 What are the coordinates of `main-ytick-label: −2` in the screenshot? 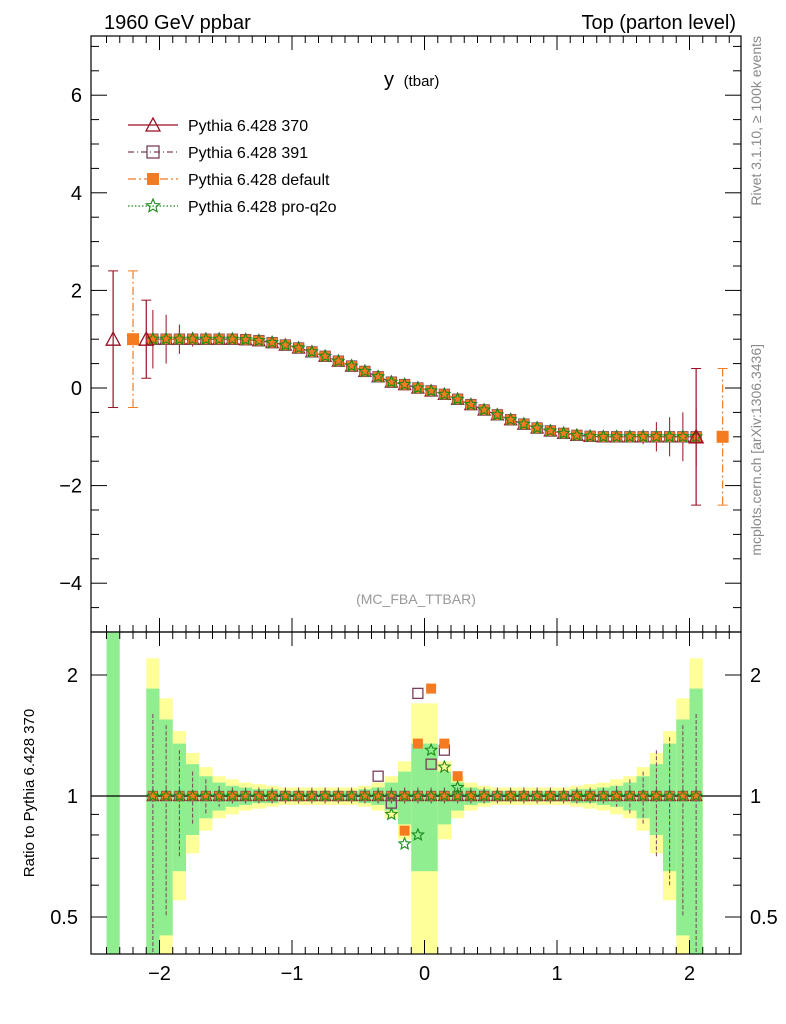 It's located at (70, 487).